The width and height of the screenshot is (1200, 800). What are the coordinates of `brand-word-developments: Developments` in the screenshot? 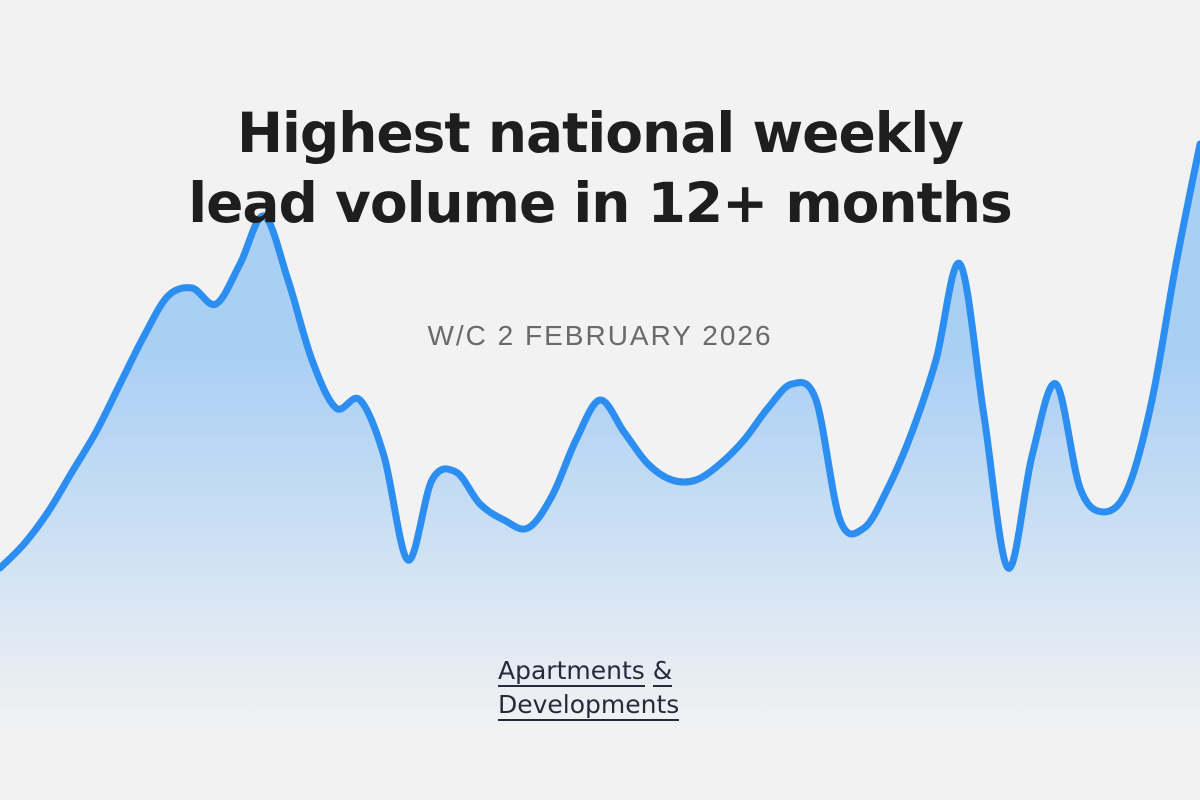 It's located at (589, 705).